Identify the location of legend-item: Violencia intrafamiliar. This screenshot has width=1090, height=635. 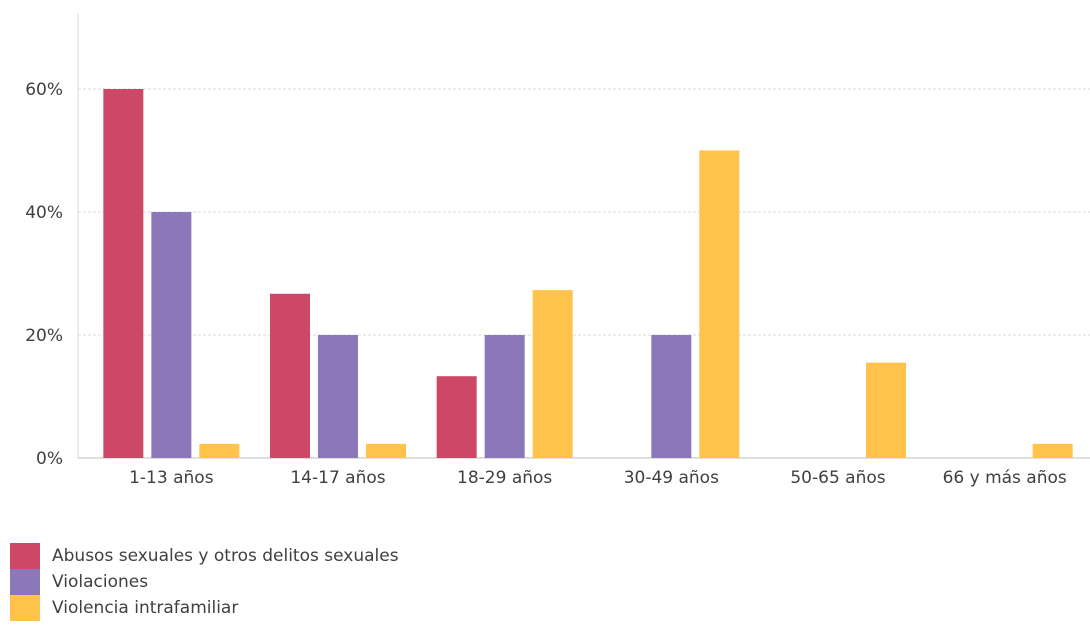
(204, 608).